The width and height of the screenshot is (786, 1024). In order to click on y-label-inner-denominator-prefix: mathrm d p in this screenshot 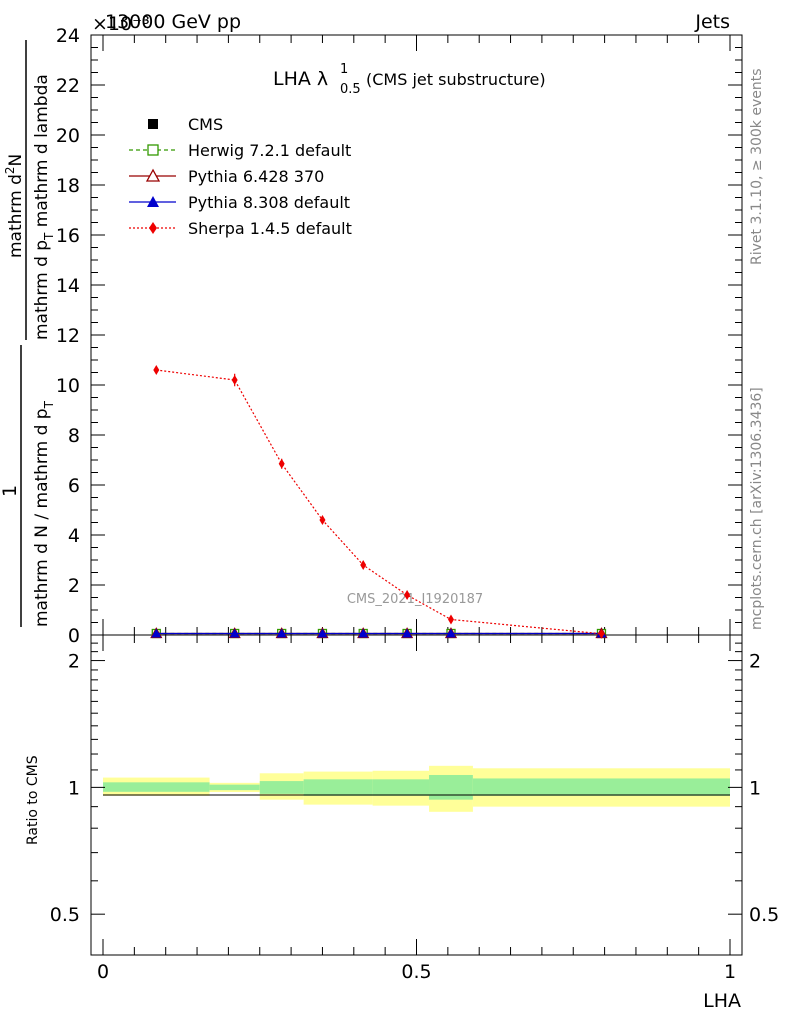, I will do `click(42, 290)`.